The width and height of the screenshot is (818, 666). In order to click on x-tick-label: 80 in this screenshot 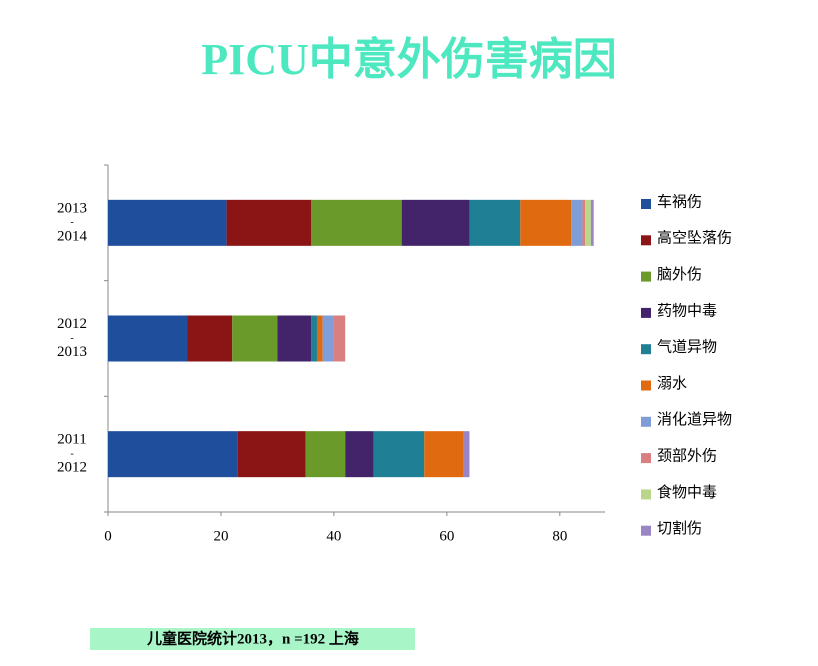, I will do `click(559, 536)`.